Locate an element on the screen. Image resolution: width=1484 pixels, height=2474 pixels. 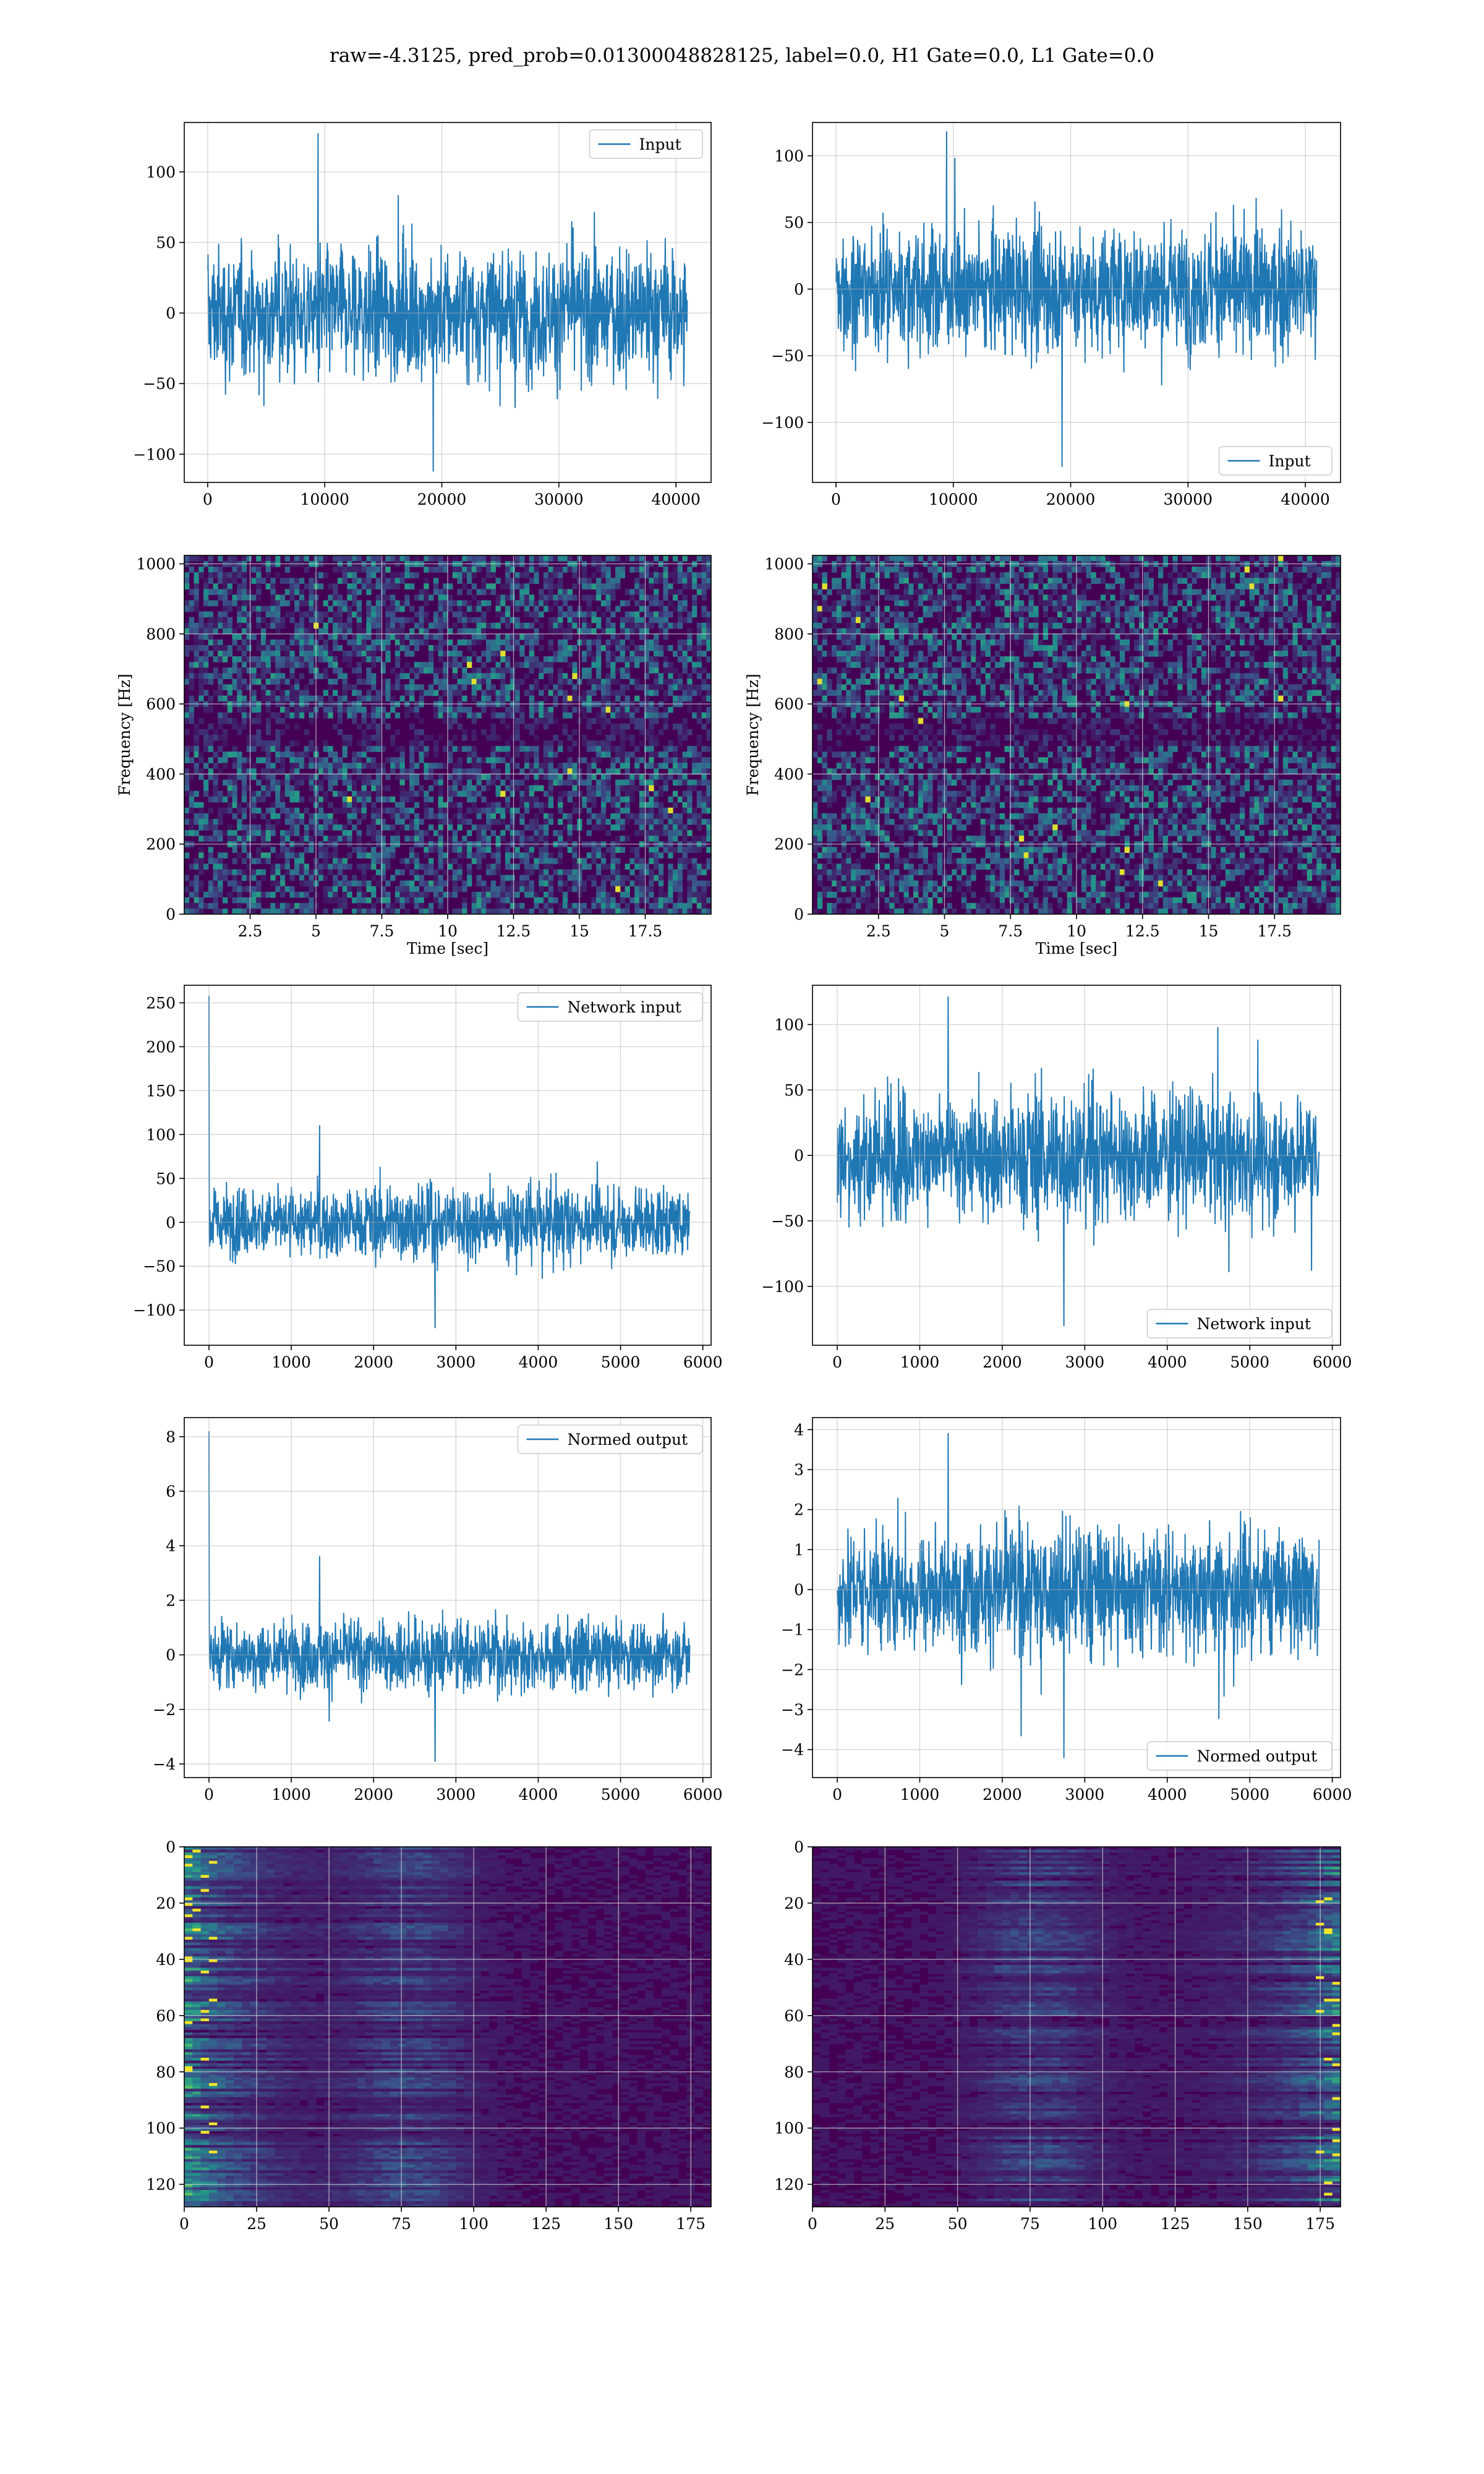
ticks: 2.5 5 7.5 10 12.5 15 17.5 0 200 400 600 800 1000 is located at coordinates (1028, 747).